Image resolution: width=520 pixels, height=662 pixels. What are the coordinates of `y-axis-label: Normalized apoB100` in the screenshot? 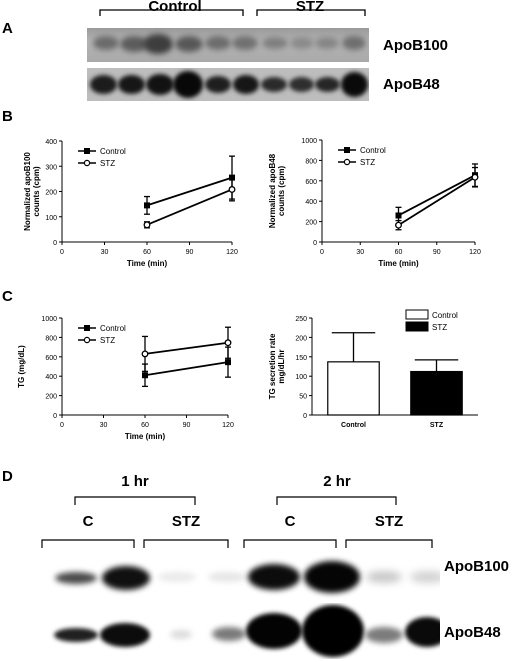 It's located at (27, 191).